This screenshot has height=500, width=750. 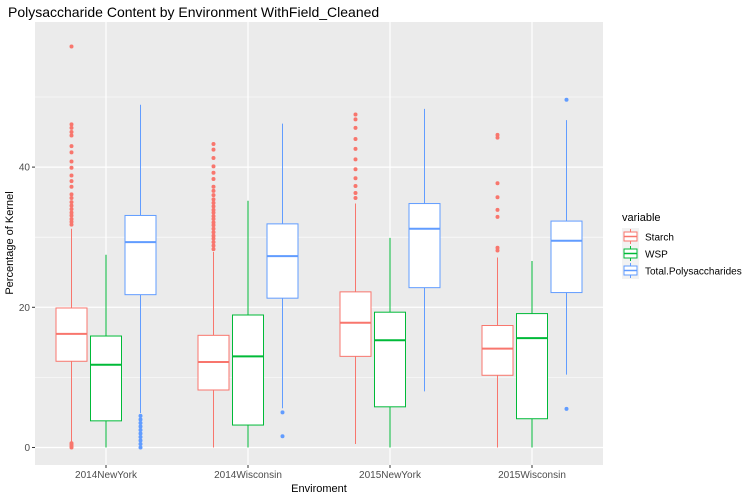 What do you see at coordinates (641, 218) in the screenshot?
I see `legend-title: variable` at bounding box center [641, 218].